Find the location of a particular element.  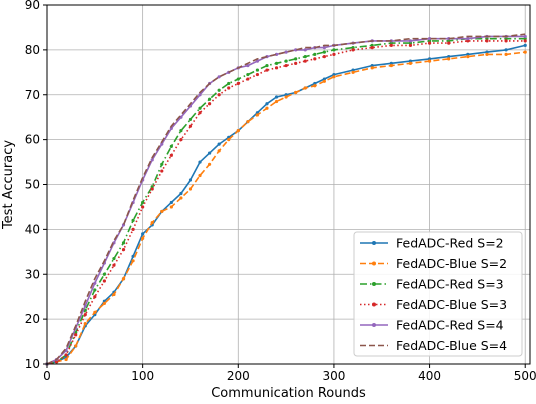

x-tick-label: 100 is located at coordinates (142, 376).